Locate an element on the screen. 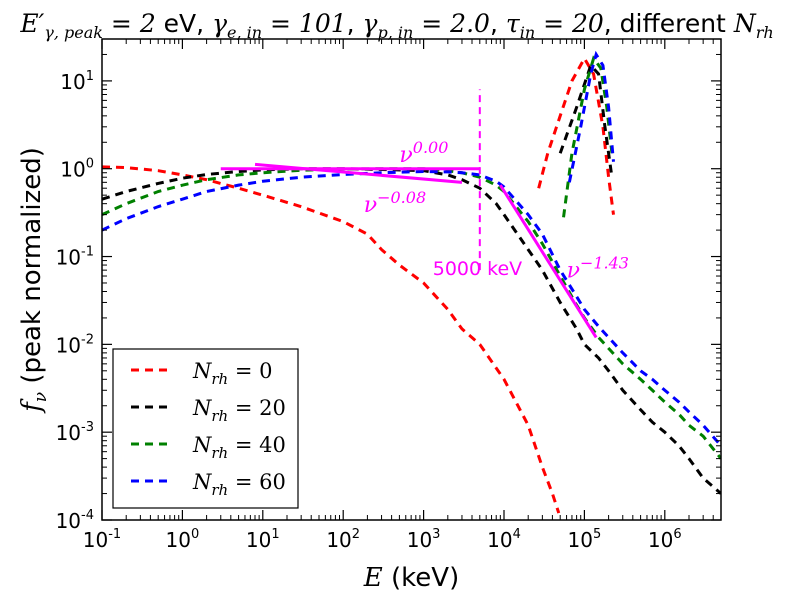 The height and width of the screenshot is (599, 794). x-tick-label: 10⁶ is located at coordinates (665, 539).